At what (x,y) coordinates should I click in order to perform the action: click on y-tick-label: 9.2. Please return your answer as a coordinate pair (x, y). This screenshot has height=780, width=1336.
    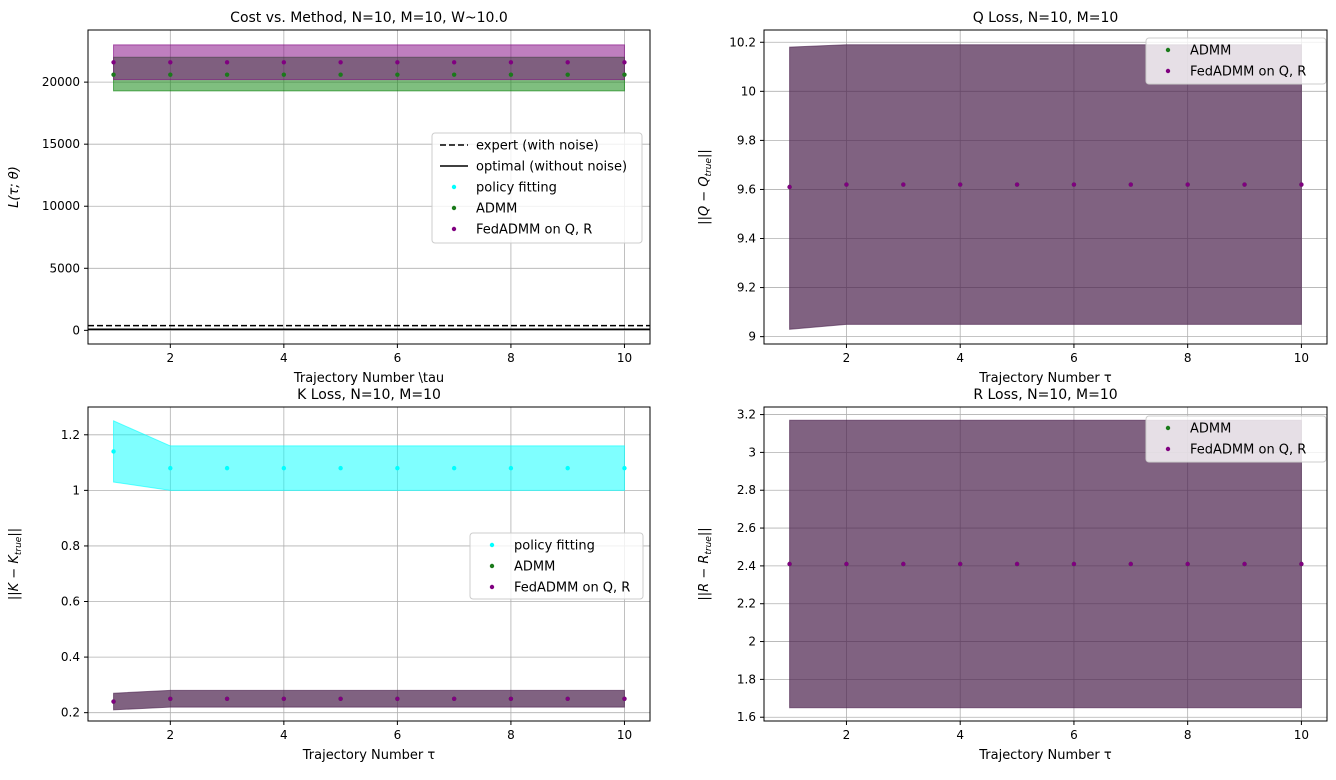
    Looking at the image, I should click on (746, 288).